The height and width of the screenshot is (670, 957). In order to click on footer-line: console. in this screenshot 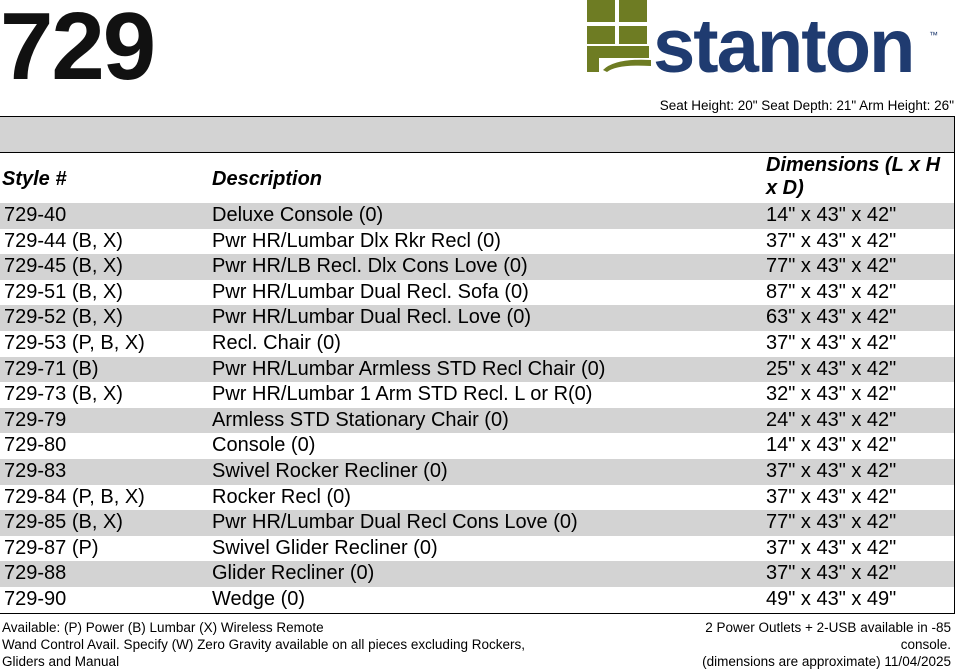, I will do `click(925, 644)`.